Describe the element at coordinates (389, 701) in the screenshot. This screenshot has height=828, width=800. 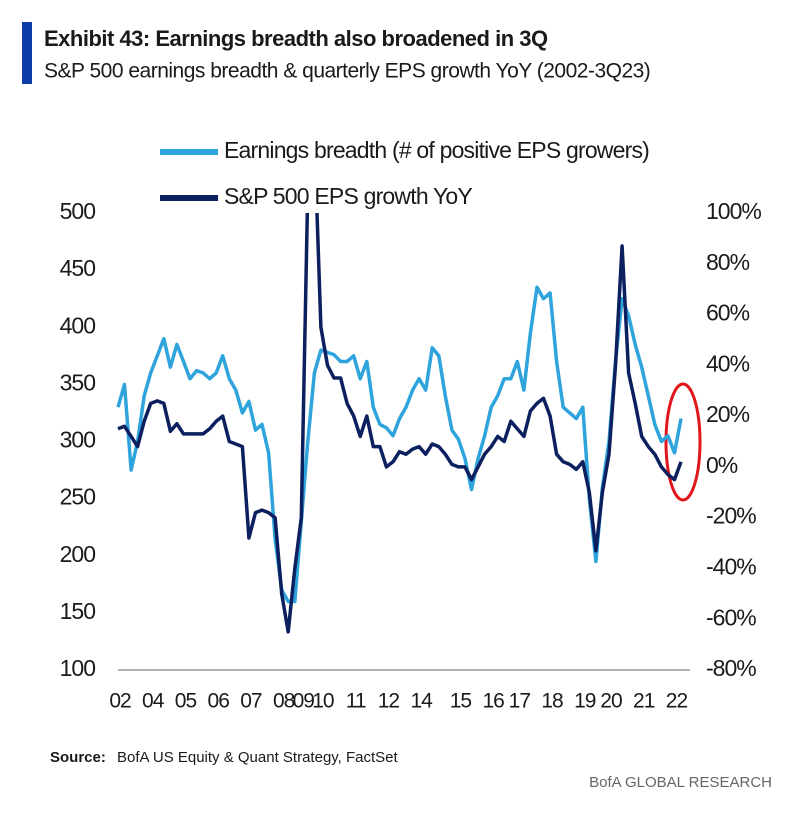
I see `x-tick-label: 12` at that location.